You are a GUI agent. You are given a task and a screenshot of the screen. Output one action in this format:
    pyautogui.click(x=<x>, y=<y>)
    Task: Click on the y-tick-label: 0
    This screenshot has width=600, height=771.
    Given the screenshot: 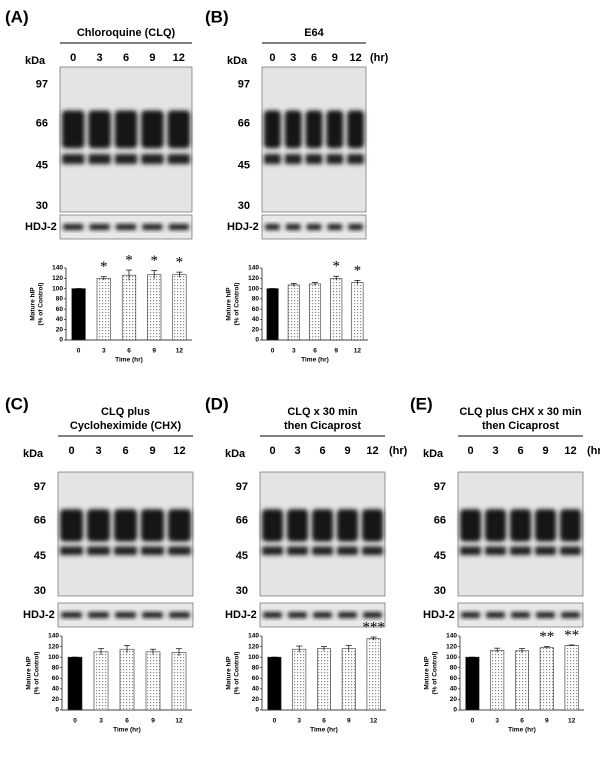 What is the action you would take?
    pyautogui.click(x=257, y=710)
    